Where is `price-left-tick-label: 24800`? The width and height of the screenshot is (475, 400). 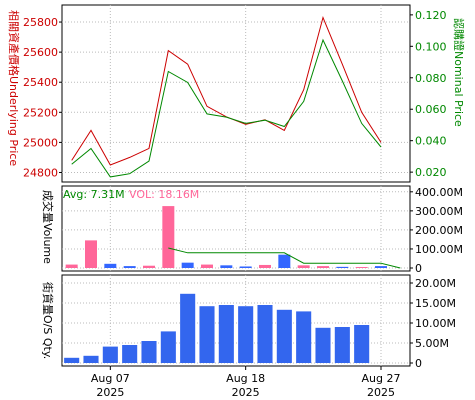 price-left-tick-label: 24800 is located at coordinates (40, 172).